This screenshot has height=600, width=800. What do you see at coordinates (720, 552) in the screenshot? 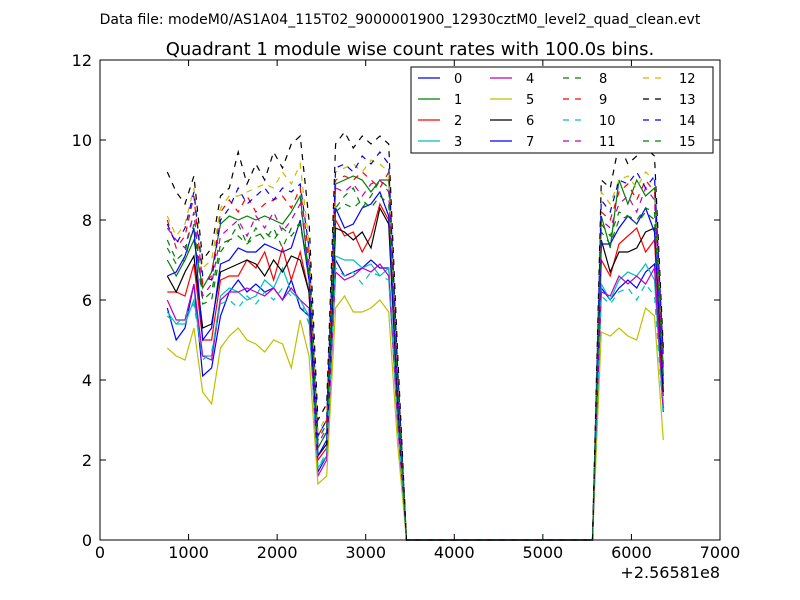
I see `x-tick-label: 7000` at bounding box center [720, 552].